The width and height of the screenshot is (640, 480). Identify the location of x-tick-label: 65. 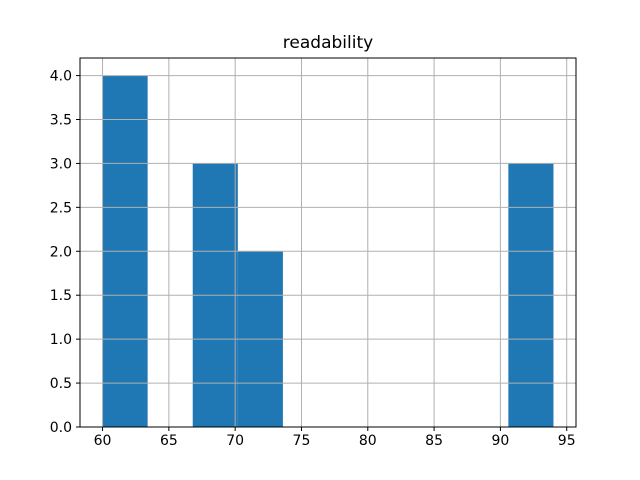
(169, 441).